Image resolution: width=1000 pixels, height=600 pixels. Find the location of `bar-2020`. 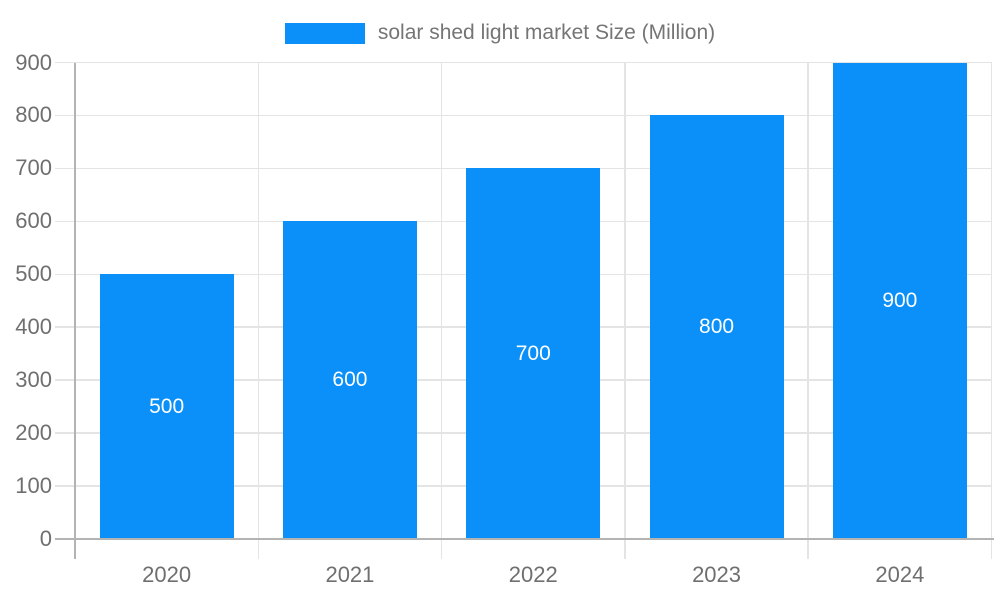

bar-2020 is located at coordinates (166, 406).